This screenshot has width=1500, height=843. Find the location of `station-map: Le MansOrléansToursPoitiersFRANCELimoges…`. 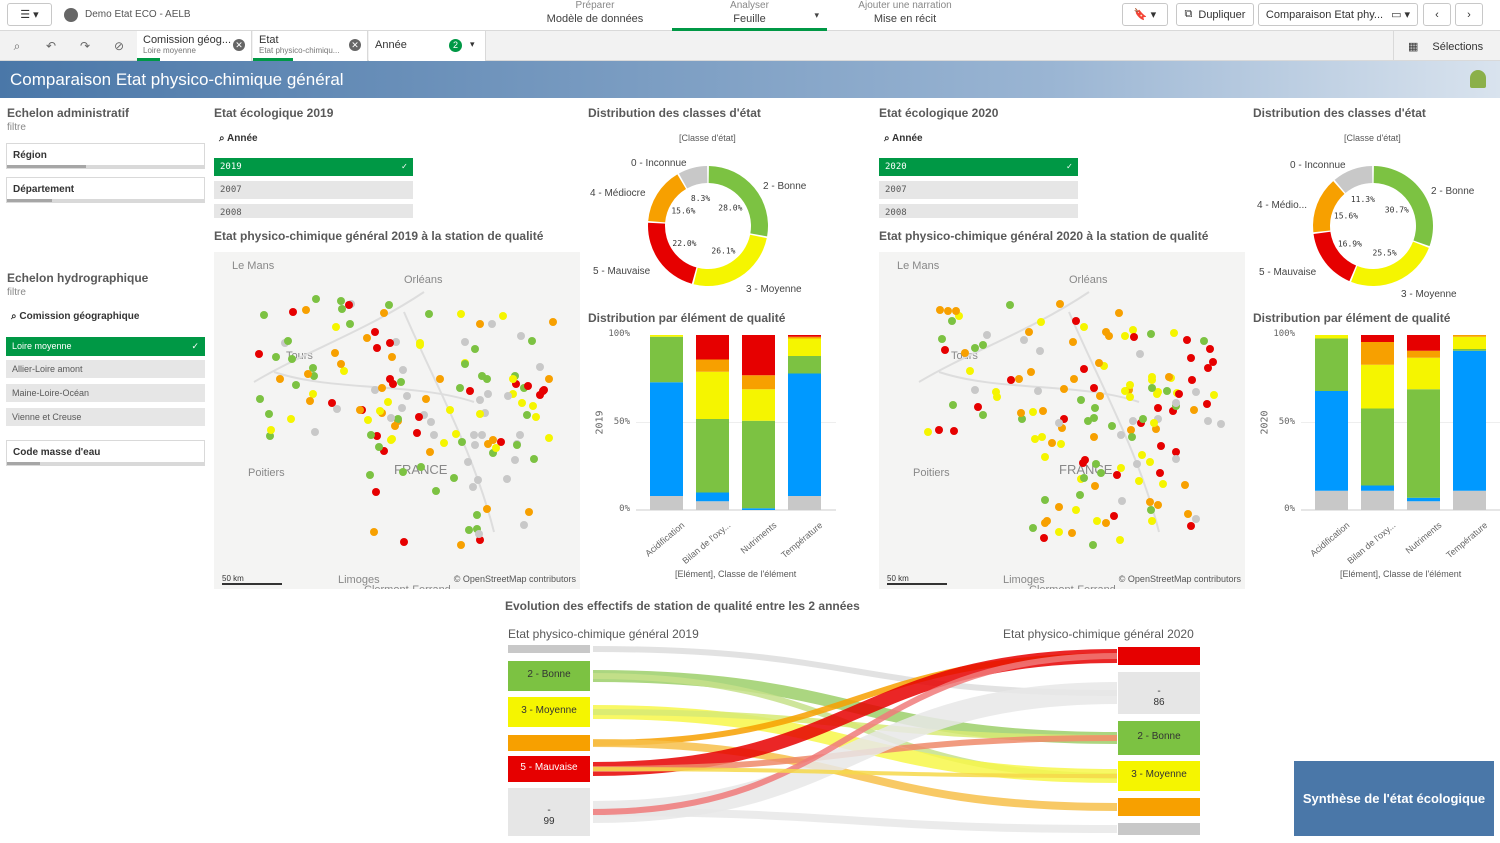

station-map: Le MansOrléansToursPoitiersFRANCELimoges… is located at coordinates (397, 420).